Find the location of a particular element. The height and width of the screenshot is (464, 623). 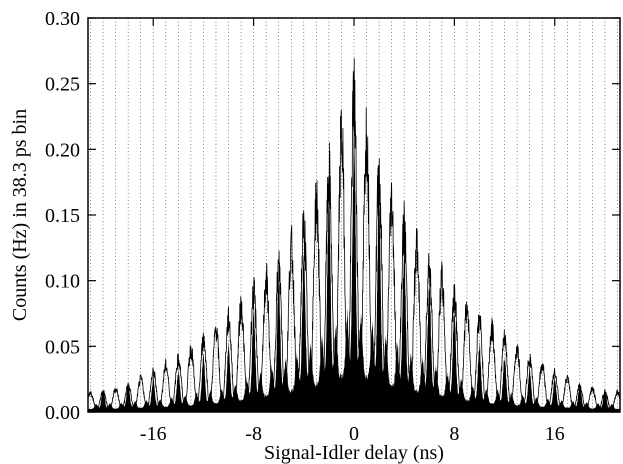

x-axis-label: Signal-Idler delay (ns) is located at coordinates (354, 453).